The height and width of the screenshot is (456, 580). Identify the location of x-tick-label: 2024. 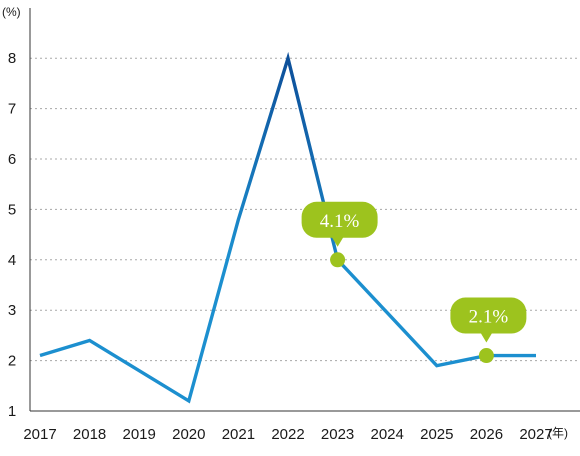
(387, 434).